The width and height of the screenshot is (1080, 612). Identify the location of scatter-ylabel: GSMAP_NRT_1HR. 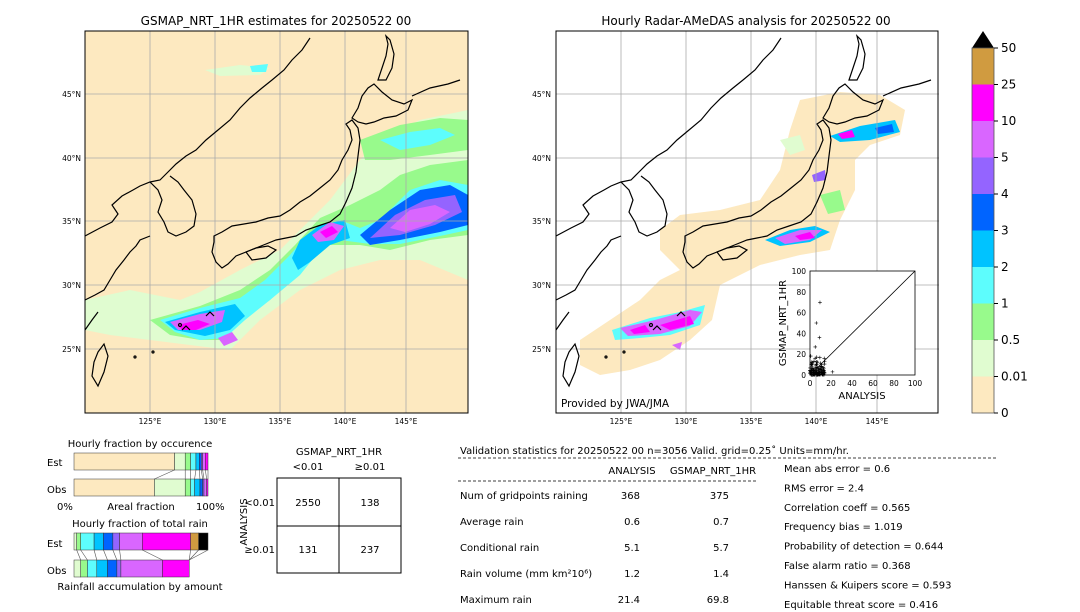
(783, 323).